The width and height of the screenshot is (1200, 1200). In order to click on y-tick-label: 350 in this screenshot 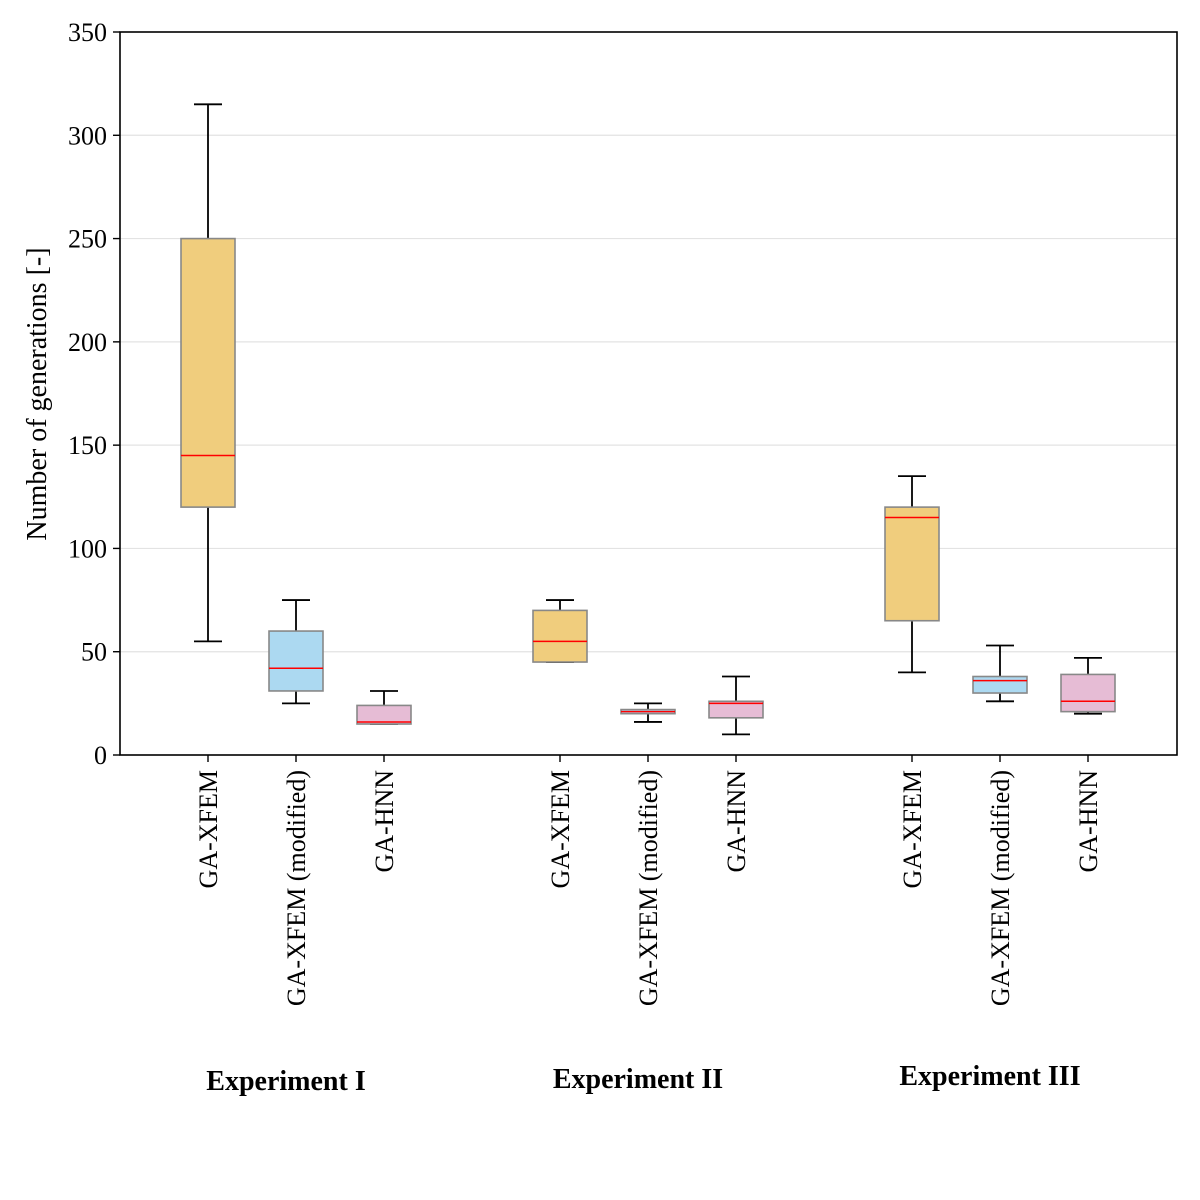, I will do `click(87, 32)`.